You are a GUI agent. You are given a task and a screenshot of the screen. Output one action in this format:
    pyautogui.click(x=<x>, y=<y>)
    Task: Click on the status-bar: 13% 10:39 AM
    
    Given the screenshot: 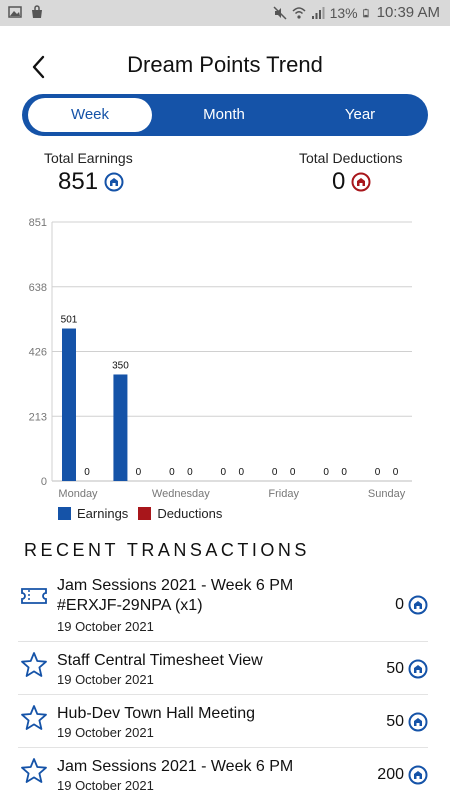 What is the action you would take?
    pyautogui.click(x=225, y=13)
    